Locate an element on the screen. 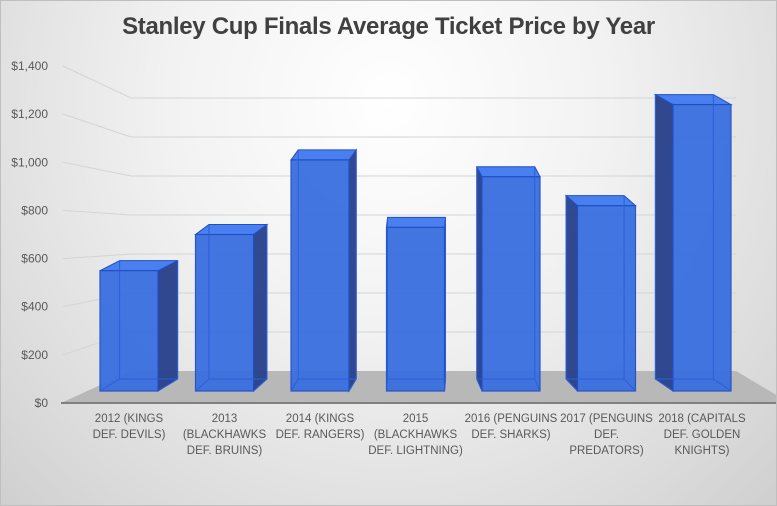  x-tick-label-line: PREDATORS) is located at coordinates (606, 451).